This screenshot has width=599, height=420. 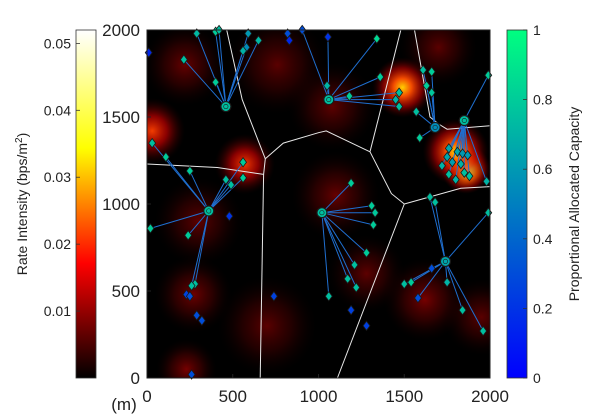 What do you see at coordinates (126, 291) in the screenshot?
I see `y-tick-label: 500` at bounding box center [126, 291].